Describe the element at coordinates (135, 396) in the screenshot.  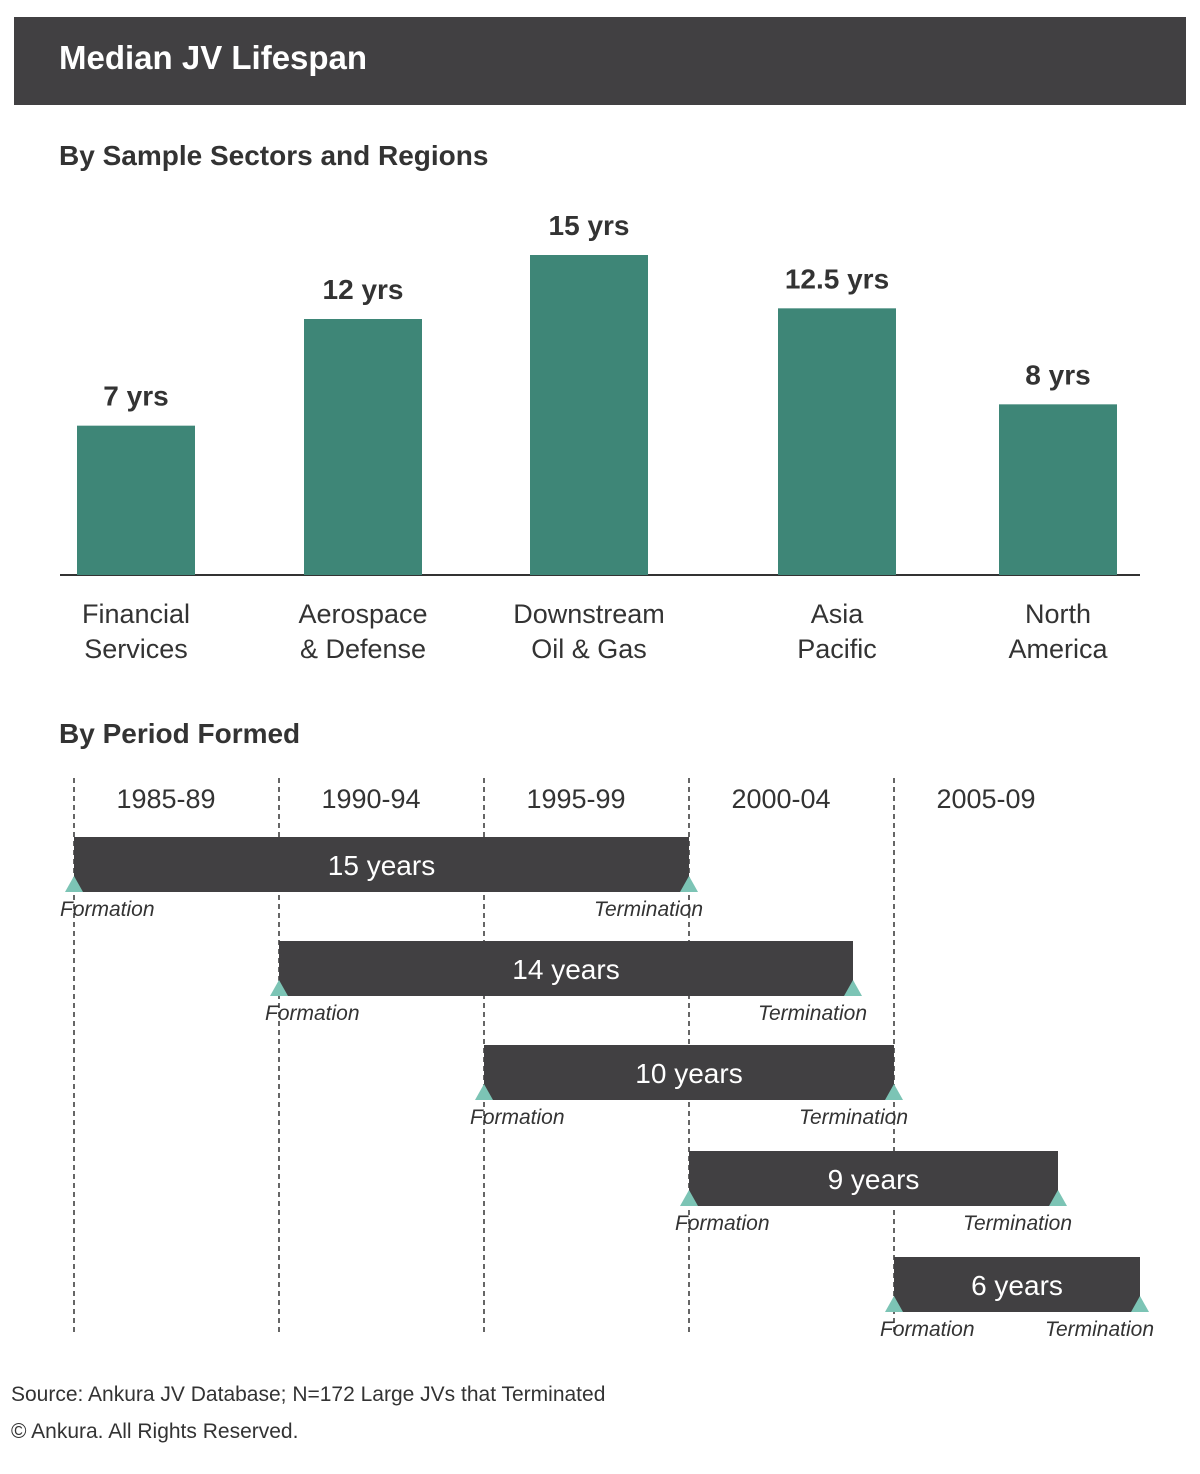
I see `bar-value-label: 7 yrs` at that location.